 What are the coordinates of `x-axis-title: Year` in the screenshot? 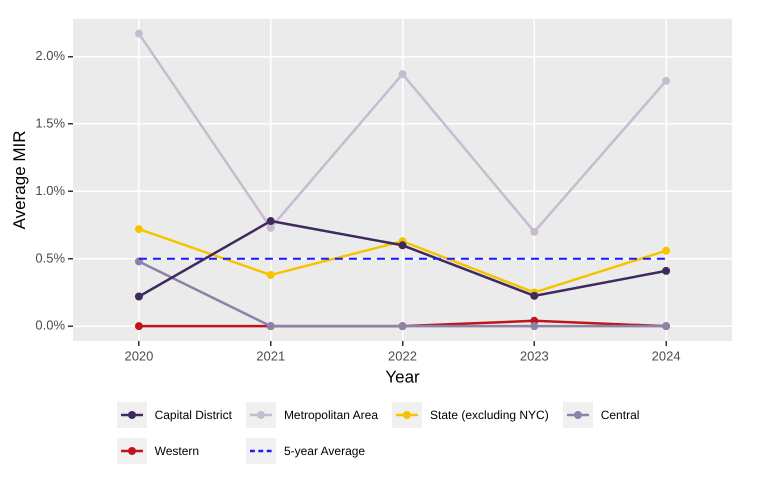 It's located at (402, 376).